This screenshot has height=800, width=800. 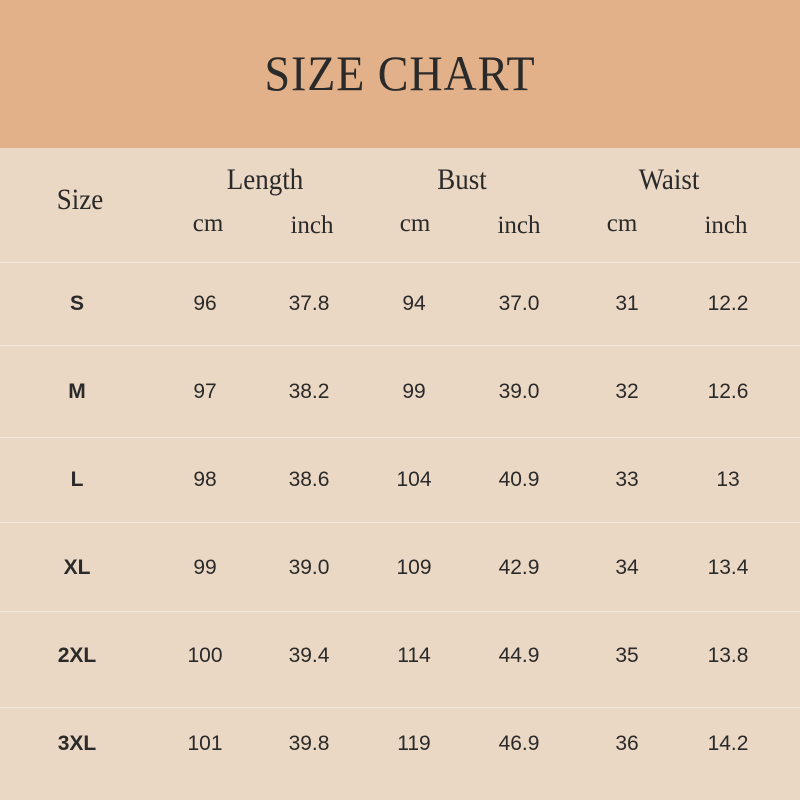 What do you see at coordinates (77, 479) in the screenshot?
I see `size-label: L` at bounding box center [77, 479].